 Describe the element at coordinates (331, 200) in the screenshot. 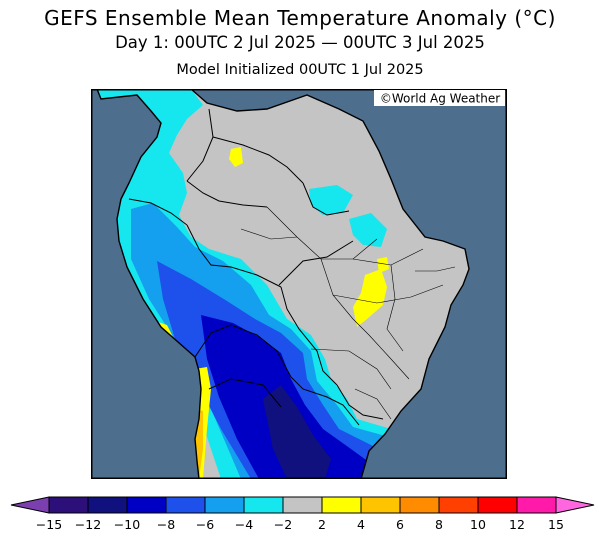

I see `anomaly-cyan-guiana` at that location.